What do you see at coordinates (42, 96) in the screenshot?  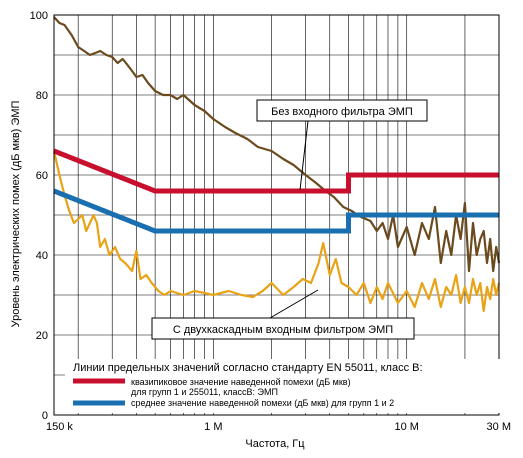 I see `y-tick-label: 80` at bounding box center [42, 96].